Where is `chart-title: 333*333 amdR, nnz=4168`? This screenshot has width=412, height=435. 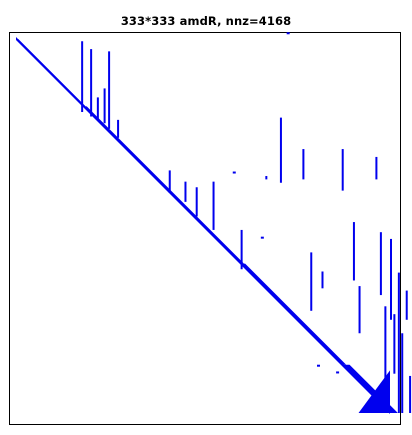 chart-title: 333*333 amdR, nnz=4168 is located at coordinates (206, 21).